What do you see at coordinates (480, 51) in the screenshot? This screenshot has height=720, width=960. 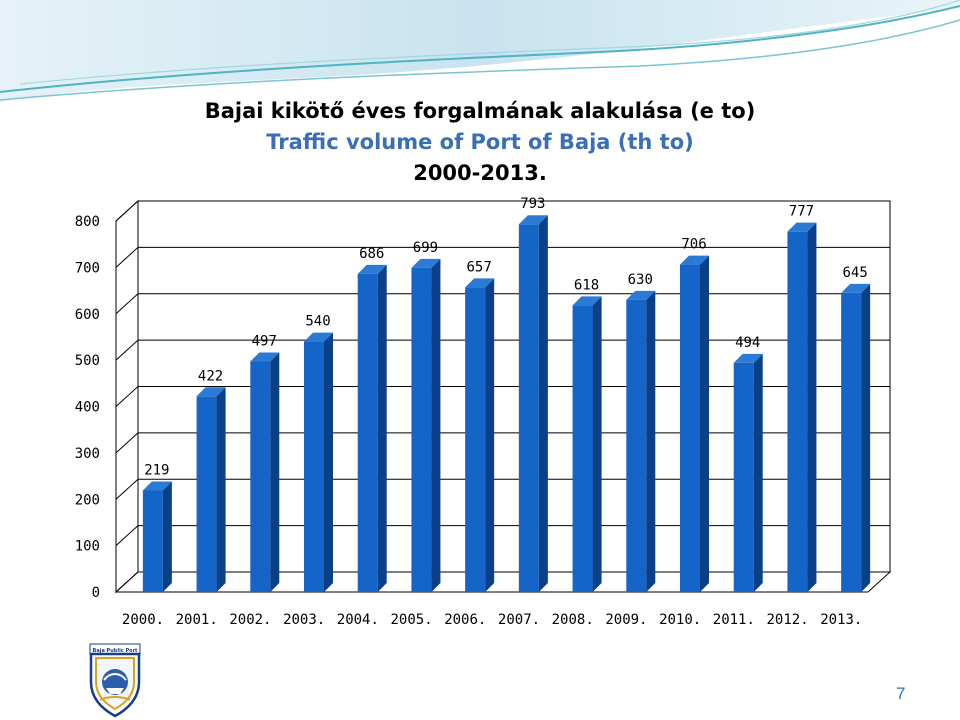 I see `header-wave-decoration` at bounding box center [480, 51].